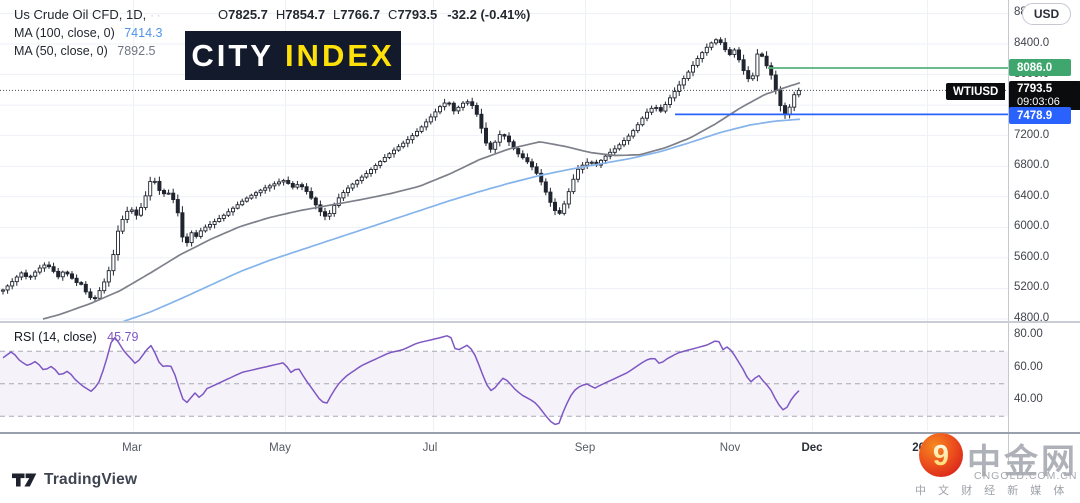 The width and height of the screenshot is (1080, 503). I want to click on symbol-title-row: Us Crude Oil CFD, 1D, · ·, so click(87, 14).